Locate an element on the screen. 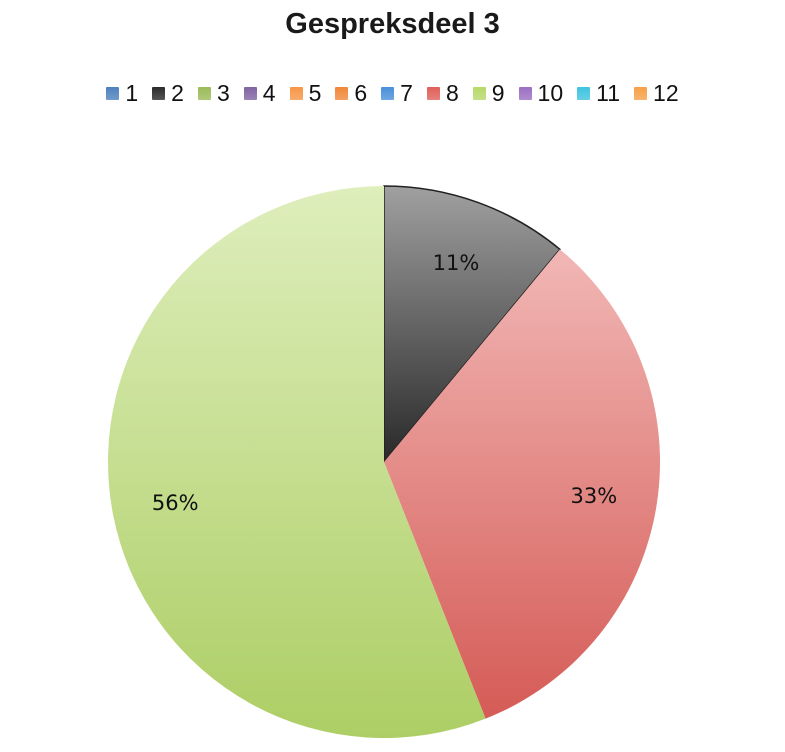 This screenshot has width=785, height=752. data-label-9: 56% is located at coordinates (175, 503).